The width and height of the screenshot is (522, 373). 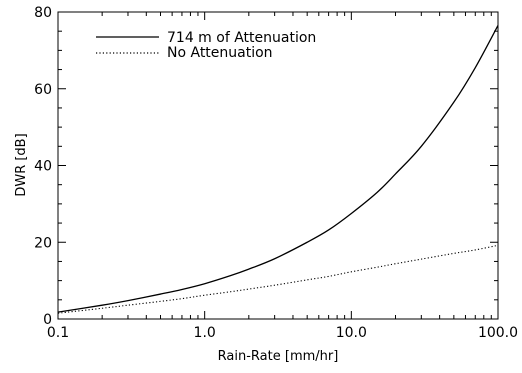 What do you see at coordinates (220, 53) in the screenshot?
I see `legend-label-no-attenuation: No Attenuation` at bounding box center [220, 53].